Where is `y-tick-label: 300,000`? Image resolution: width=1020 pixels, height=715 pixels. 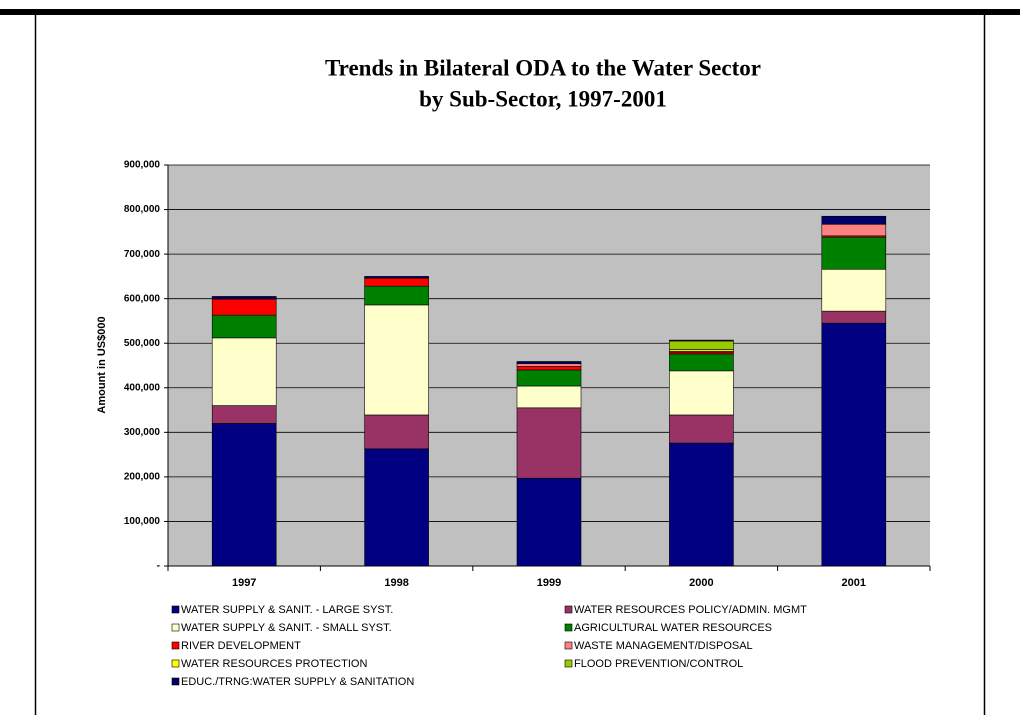 y-tick-label: 300,000 is located at coordinates (142, 432).